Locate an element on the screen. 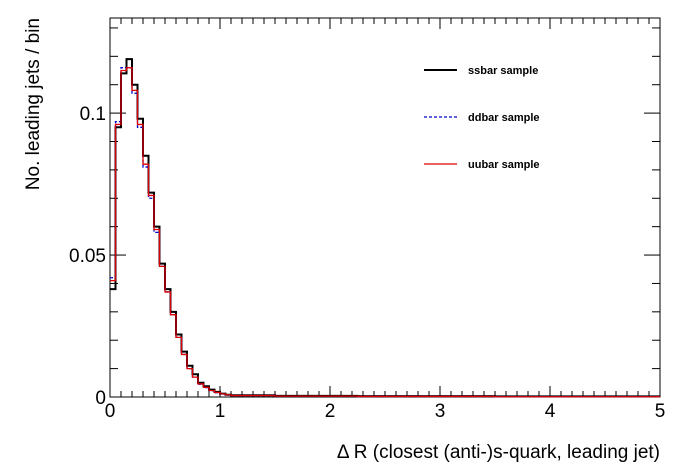 Image resolution: width=696 pixels, height=472 pixels. y-tick-label: 0 is located at coordinates (100, 398).